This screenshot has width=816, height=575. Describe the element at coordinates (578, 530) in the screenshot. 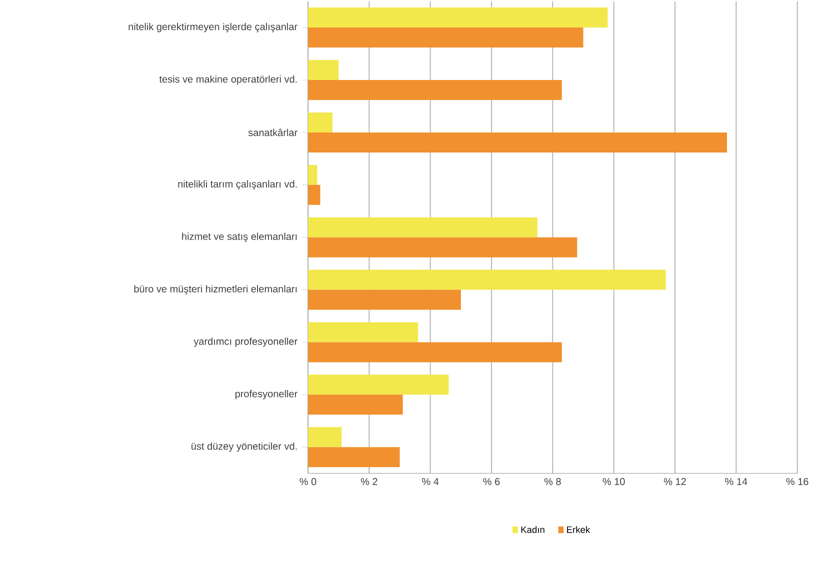

I see `legend-label: Erkek` at that location.